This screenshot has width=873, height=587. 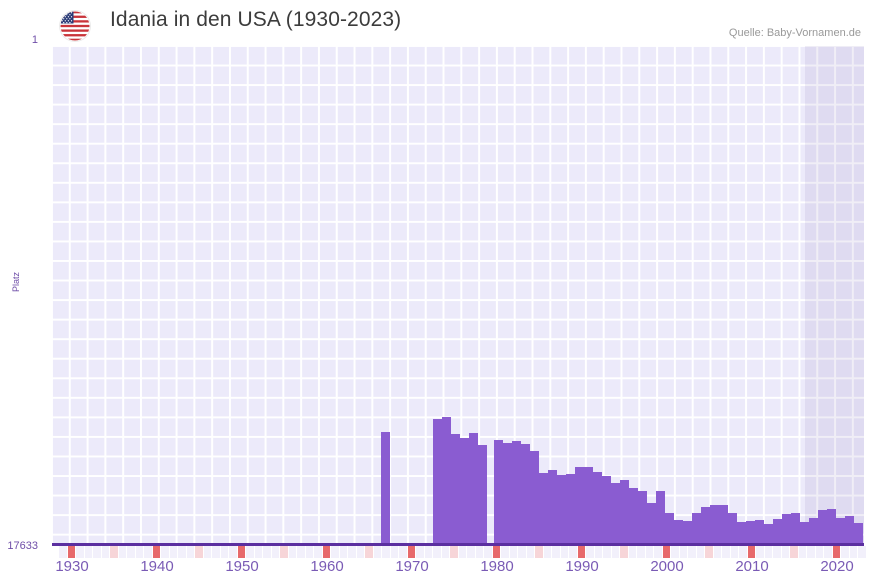 I want to click on x-tick-mark-1956, so click(x=292, y=552).